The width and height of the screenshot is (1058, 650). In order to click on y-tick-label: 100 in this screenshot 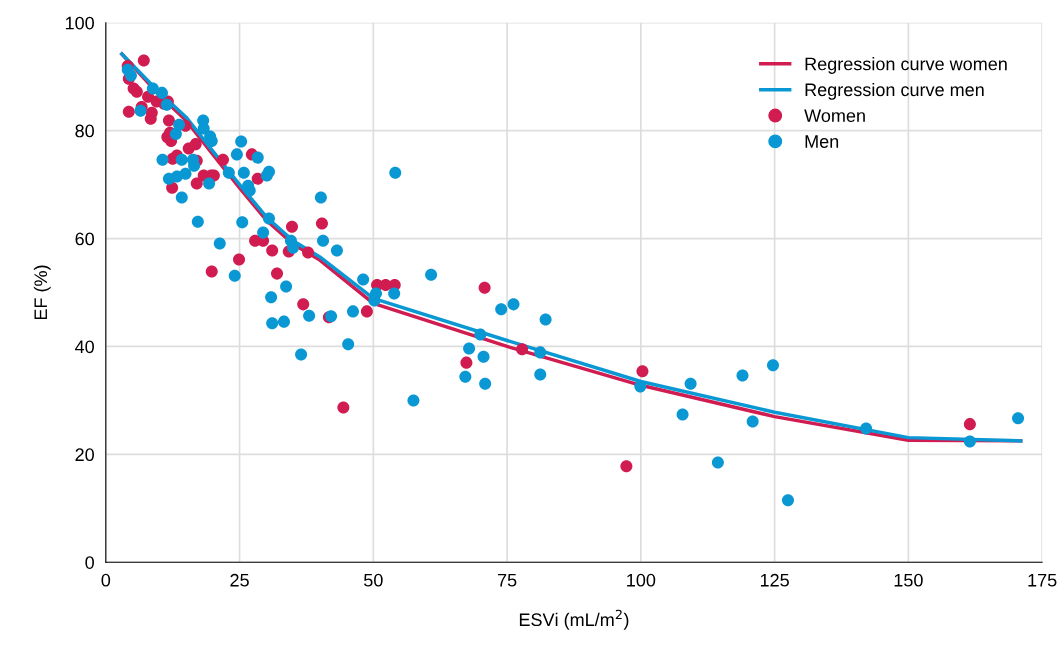, I will do `click(79, 23)`.